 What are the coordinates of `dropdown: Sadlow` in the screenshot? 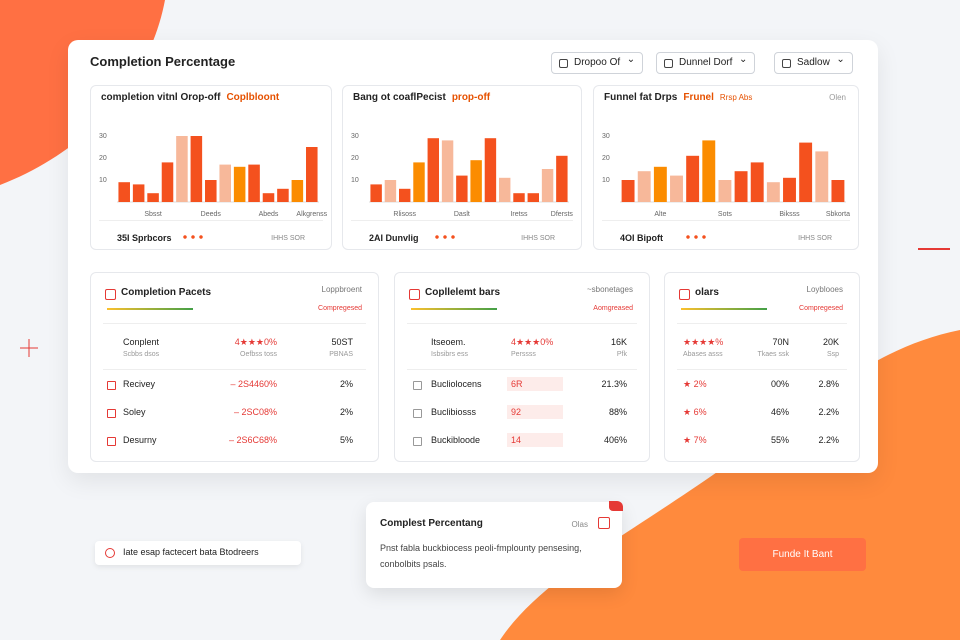 It's located at (813, 62).